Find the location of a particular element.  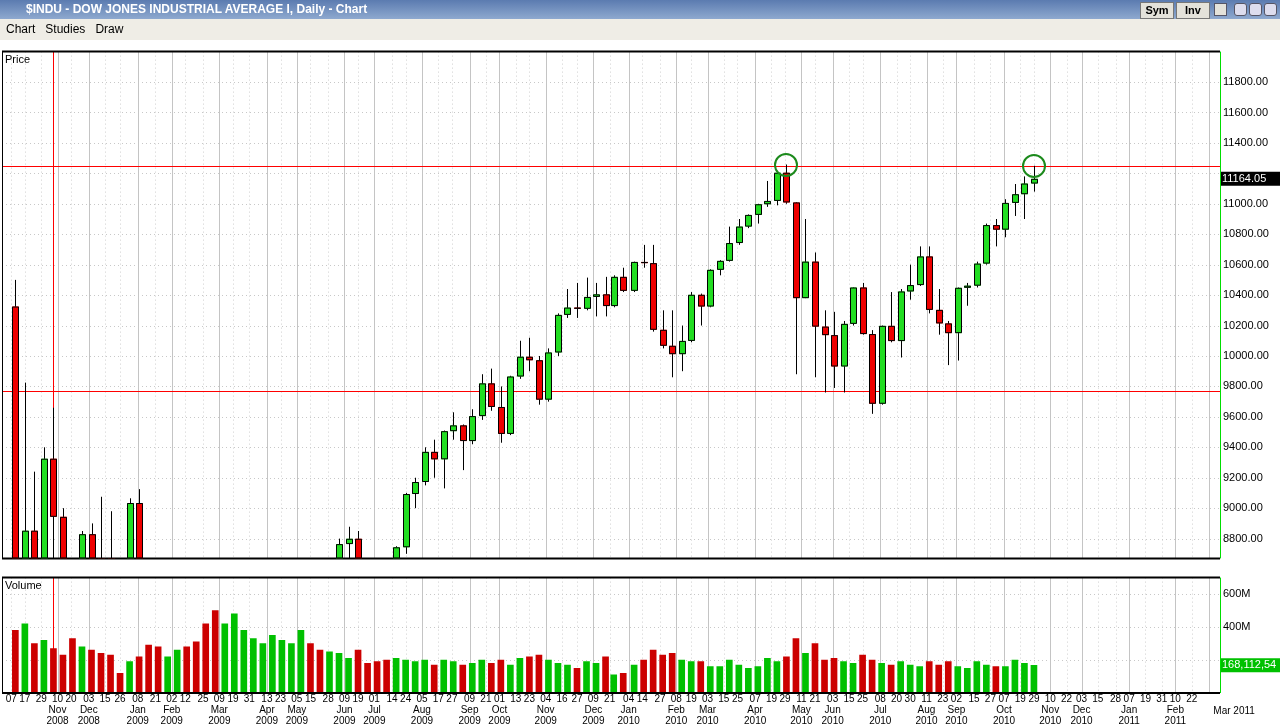

y-tick-label: 400M is located at coordinates (1237, 626).